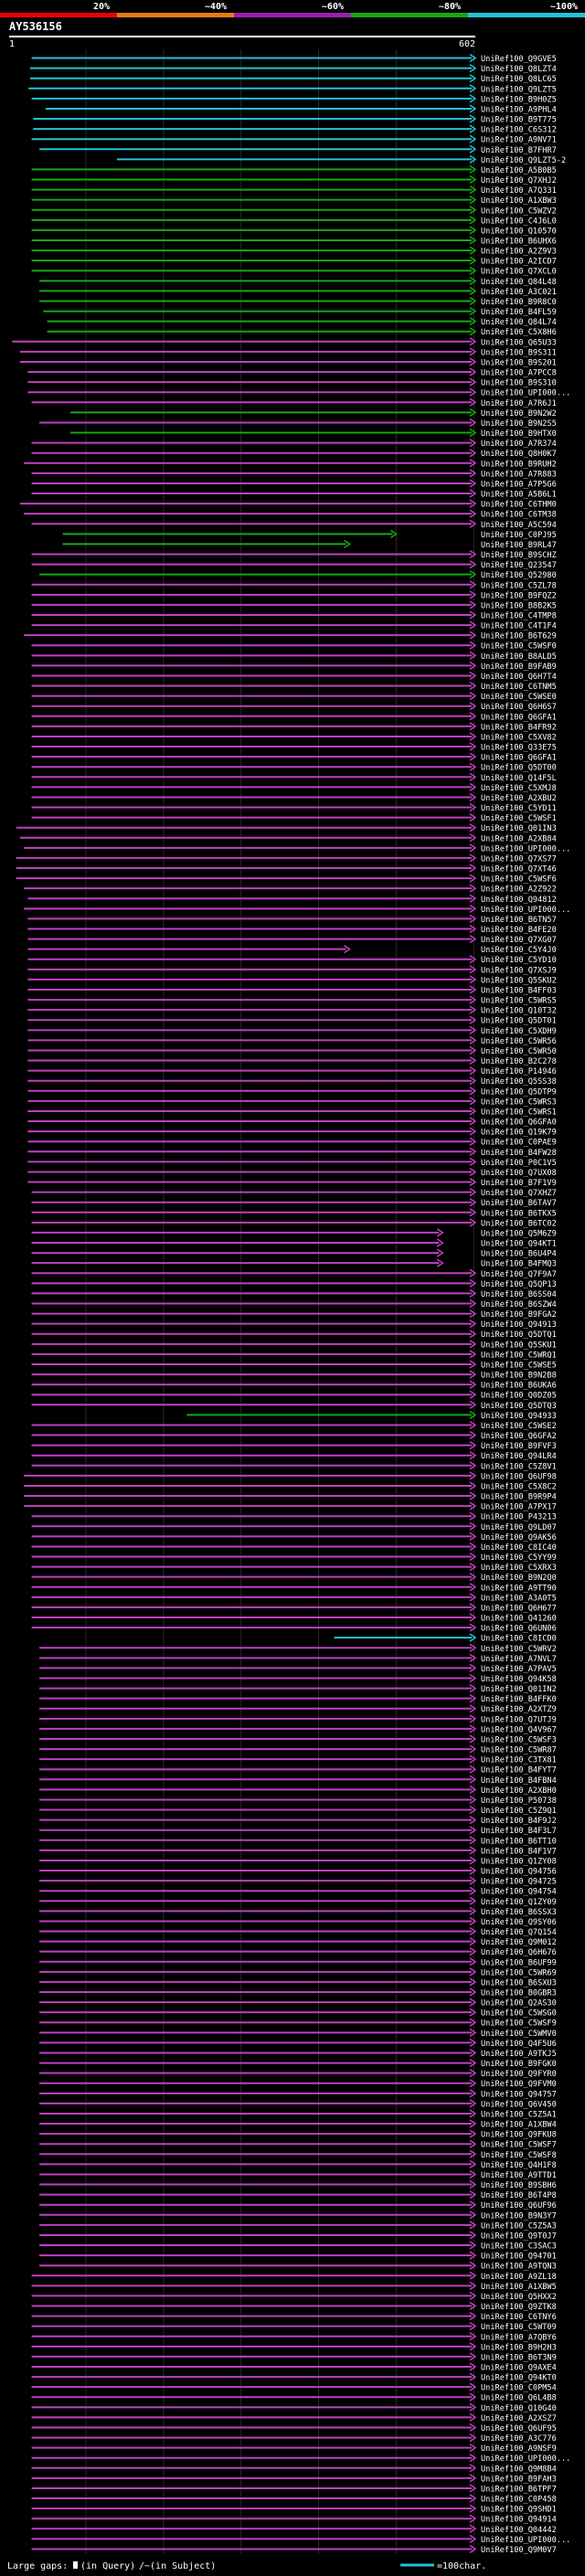  What do you see at coordinates (519, 1527) in the screenshot?
I see `hit-label: UniRef100_Q9LD07` at bounding box center [519, 1527].